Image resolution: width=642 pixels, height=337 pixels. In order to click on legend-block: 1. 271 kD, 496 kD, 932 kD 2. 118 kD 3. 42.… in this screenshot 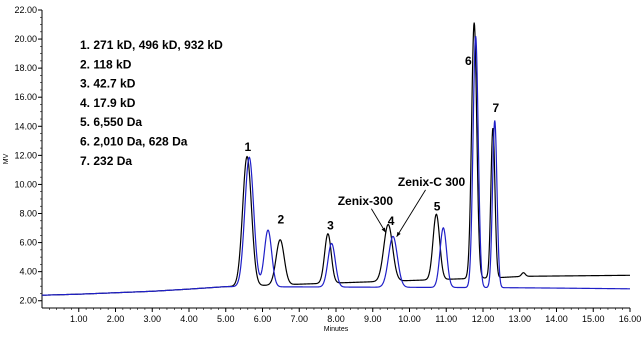, I will do `click(151, 103)`.